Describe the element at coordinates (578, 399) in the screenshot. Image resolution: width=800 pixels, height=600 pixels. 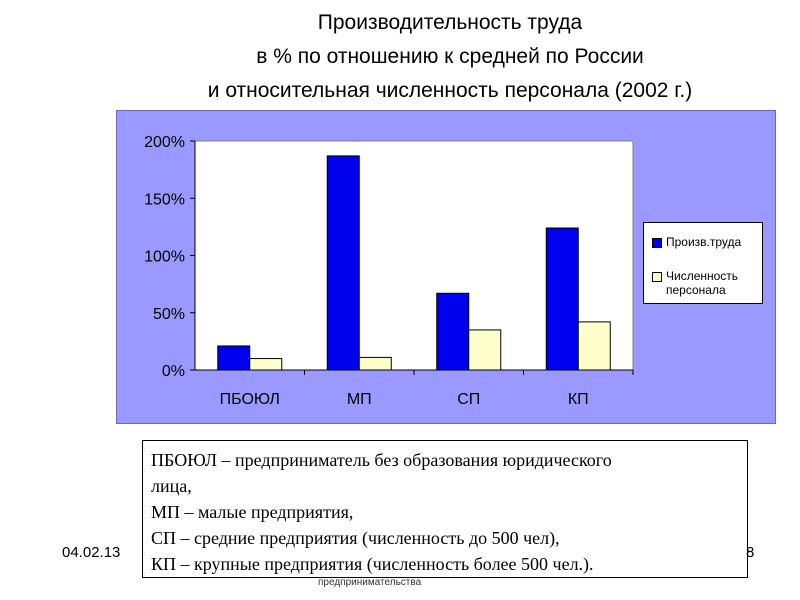
I see `x-tick-label: КП` at that location.